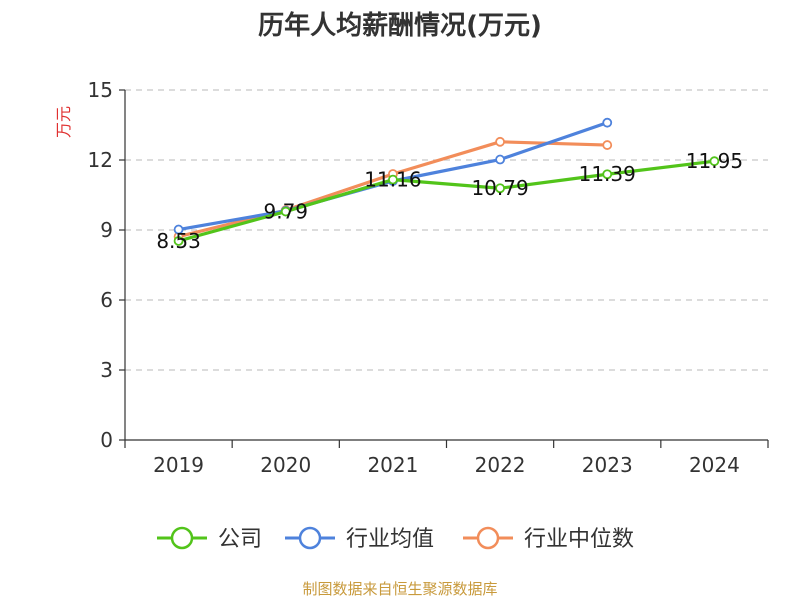 This screenshot has width=800, height=600. I want to click on point-1-2019, so click(178, 229).